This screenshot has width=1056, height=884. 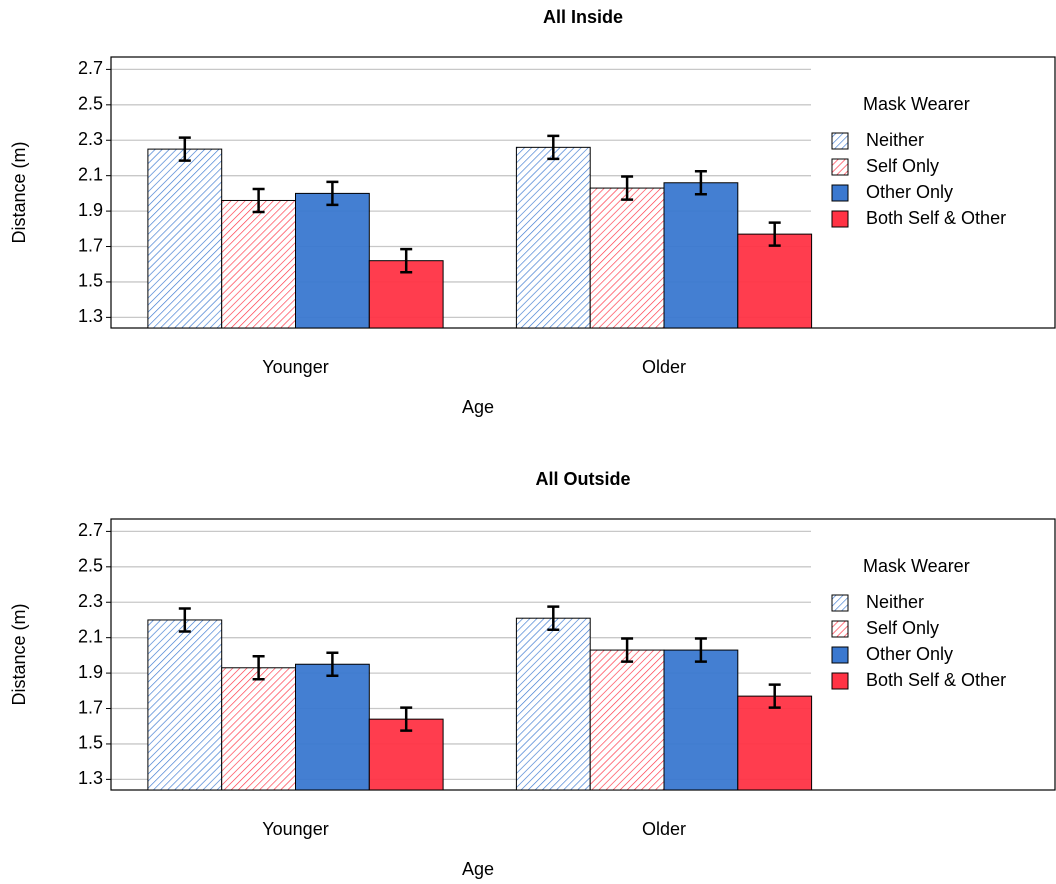 I want to click on chart-title: All Inside, so click(x=583, y=17).